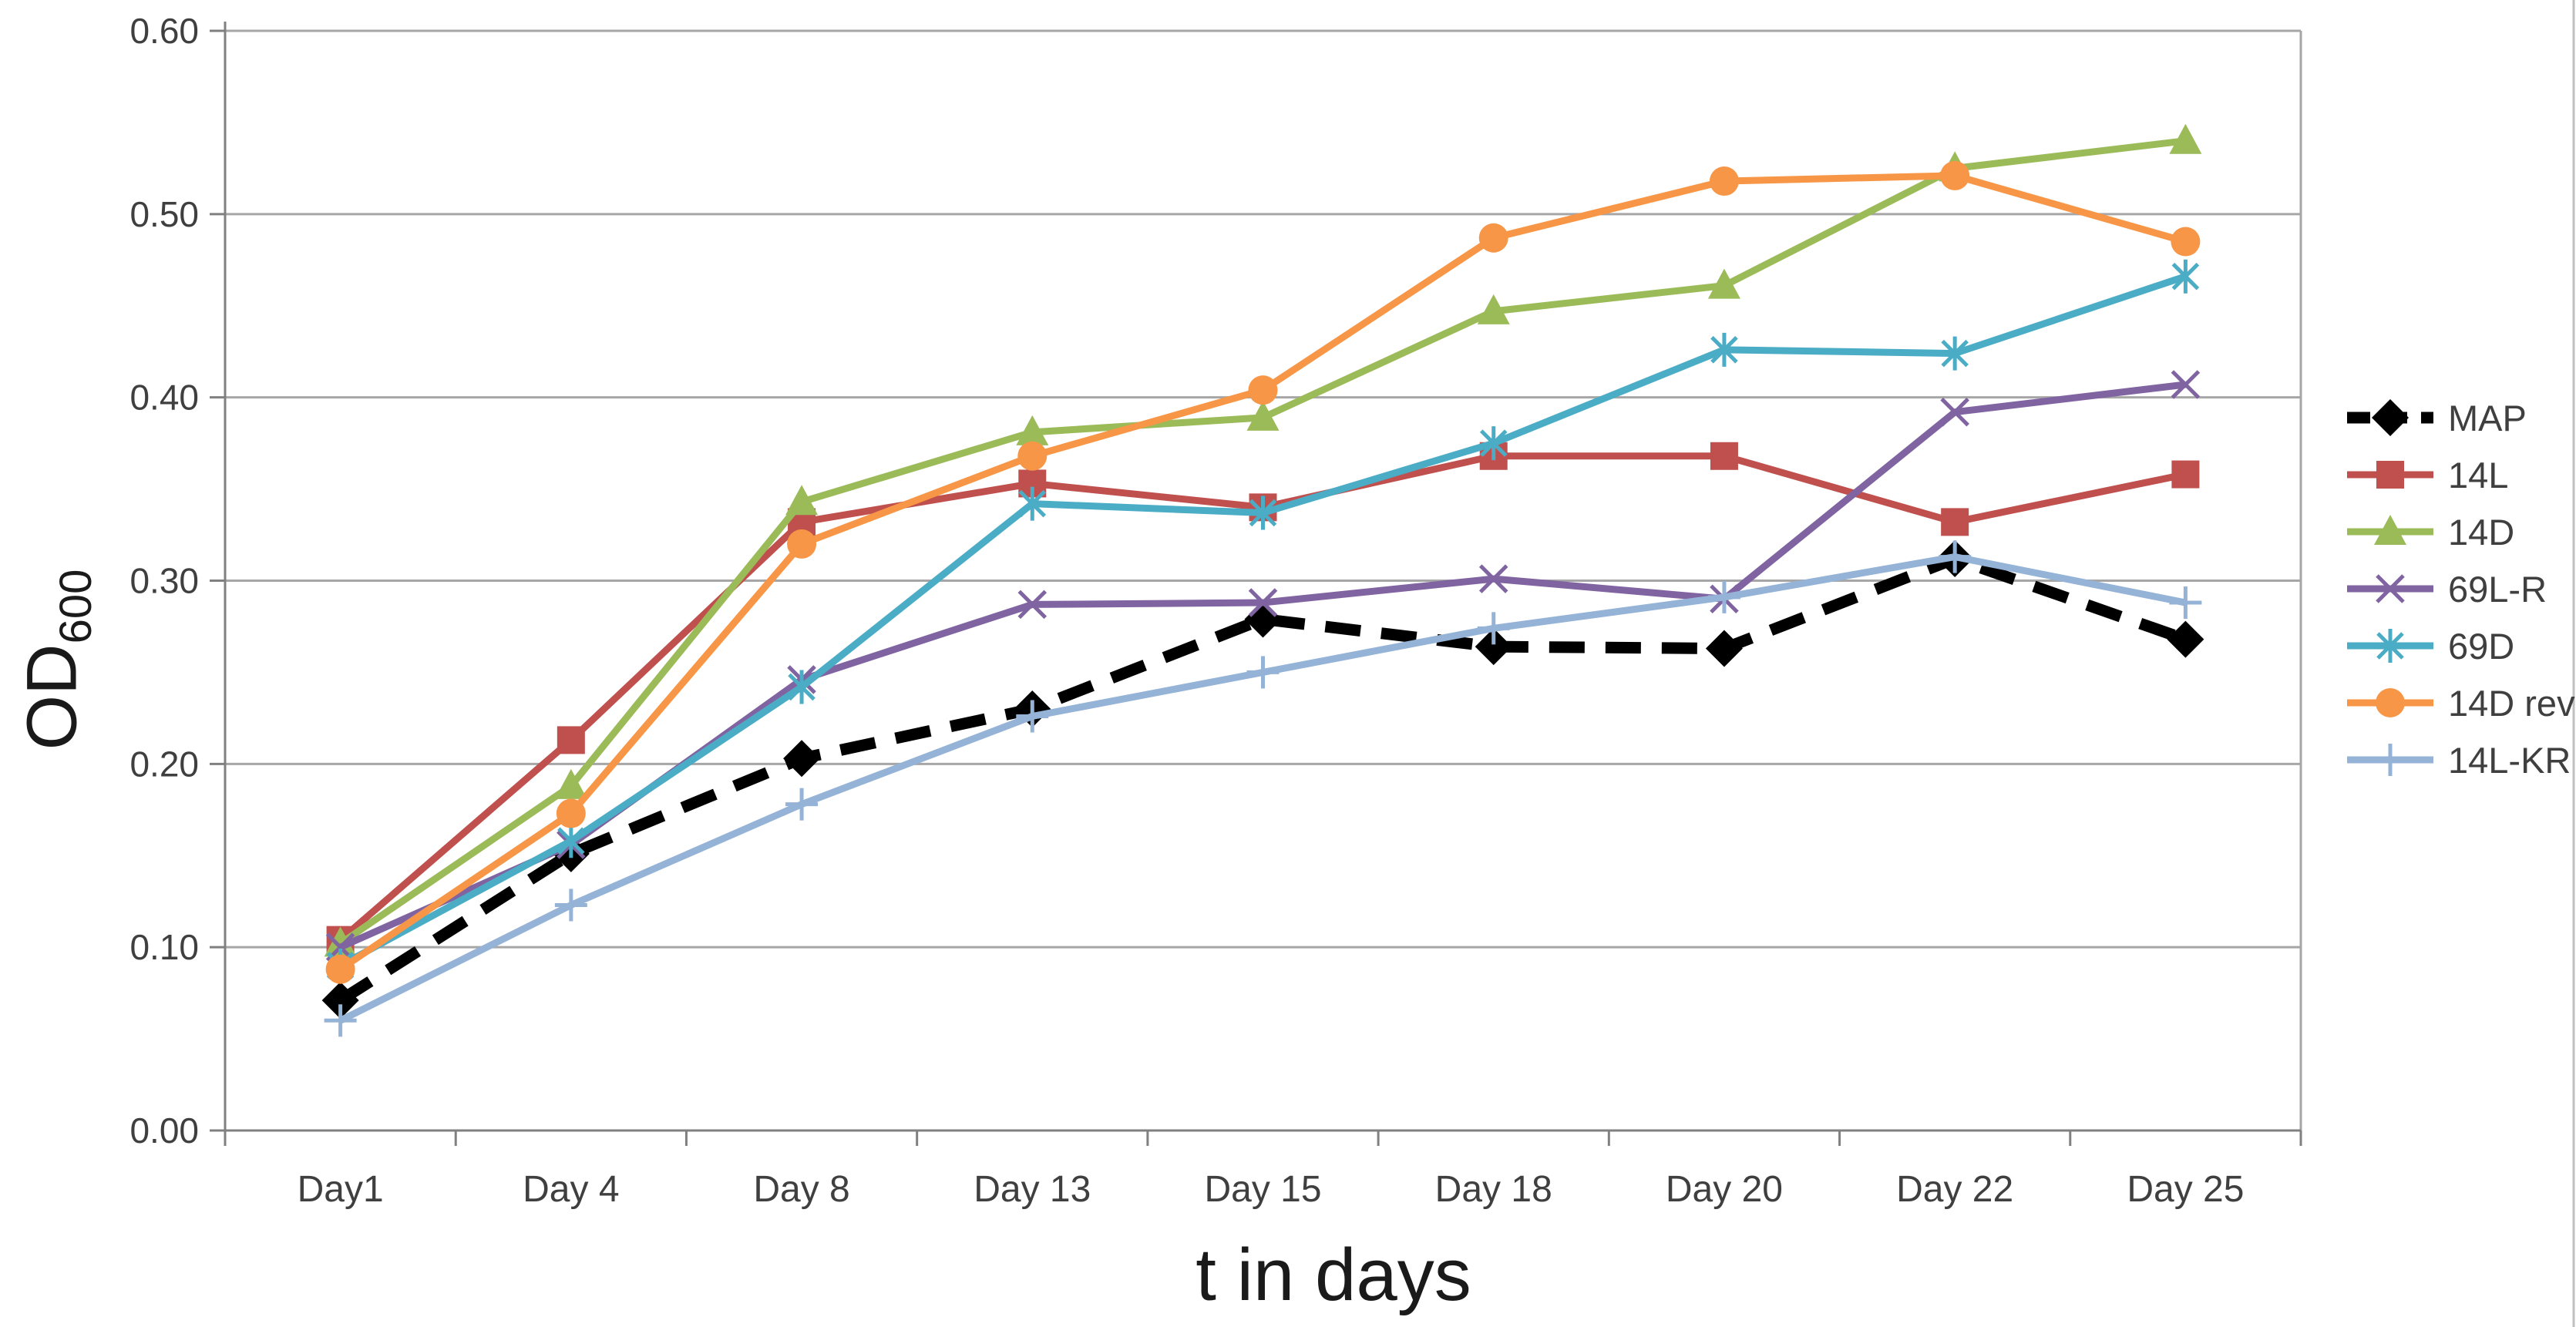 This screenshot has width=2576, height=1327. Describe the element at coordinates (164, 214) in the screenshot. I see `y-tick-label: 0.50` at that location.